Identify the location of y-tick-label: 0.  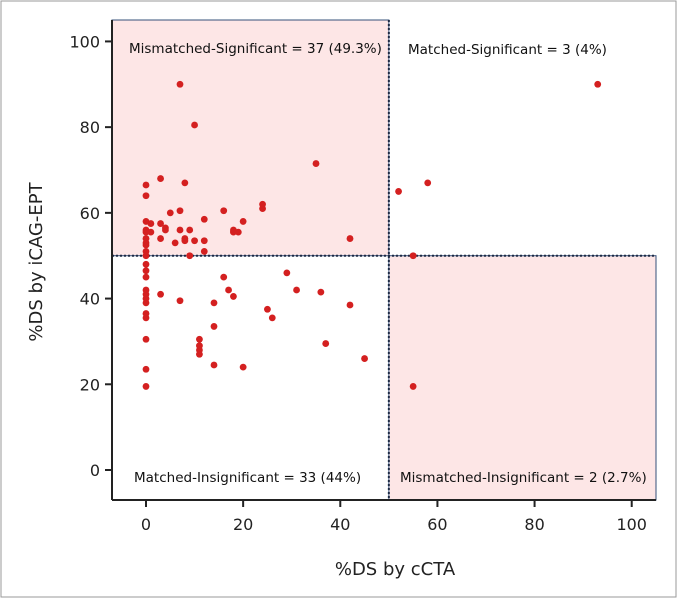
(95, 470).